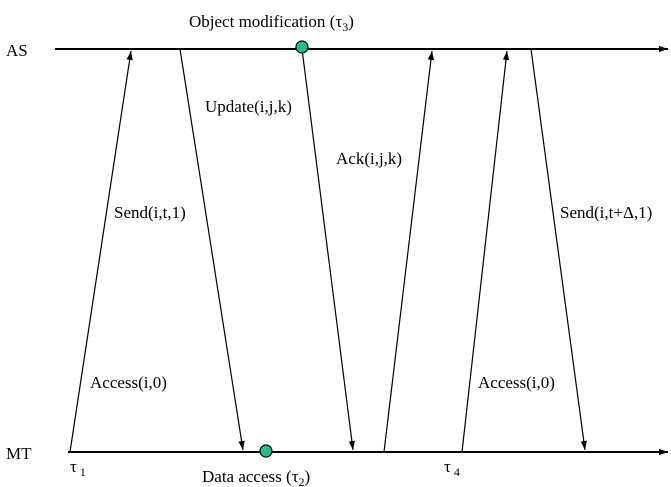 The image size is (671, 487). Describe the element at coordinates (302, 47) in the screenshot. I see `object-modification-dot` at that location.